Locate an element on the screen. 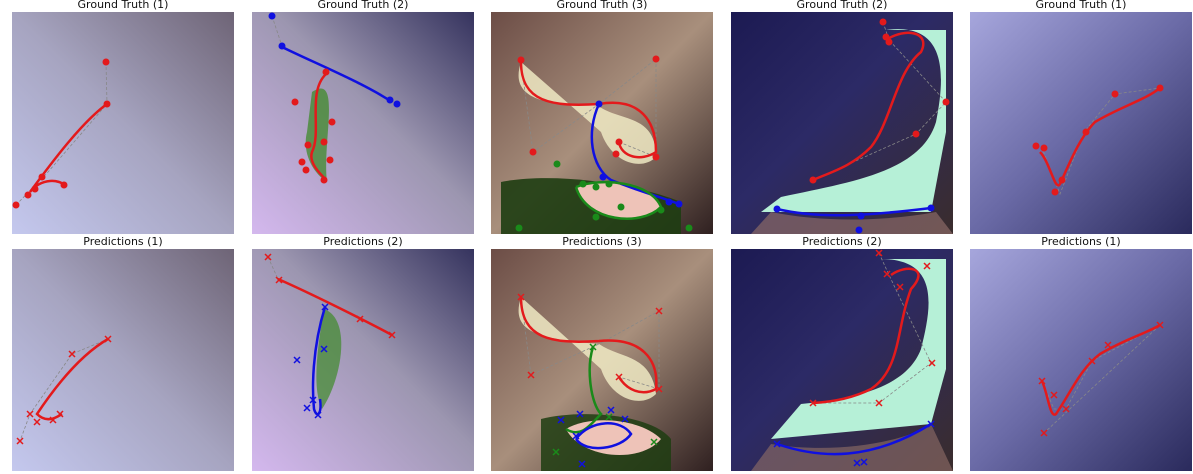 This screenshot has width=1193, height=474. filled-region-green is located at coordinates (329, 359).